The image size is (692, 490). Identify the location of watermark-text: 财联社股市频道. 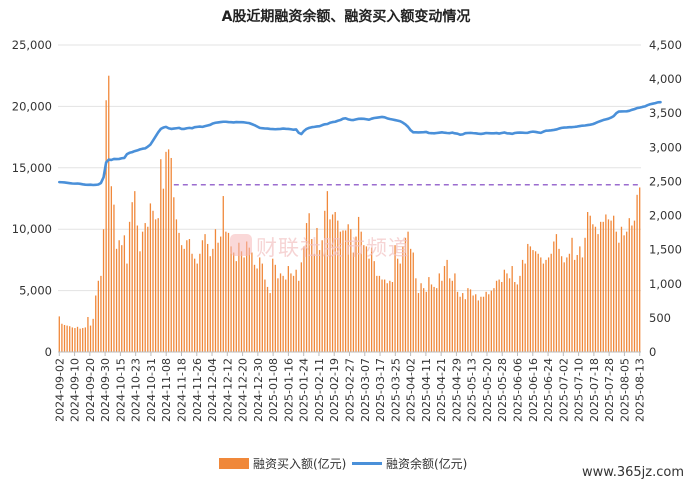
(333, 248).